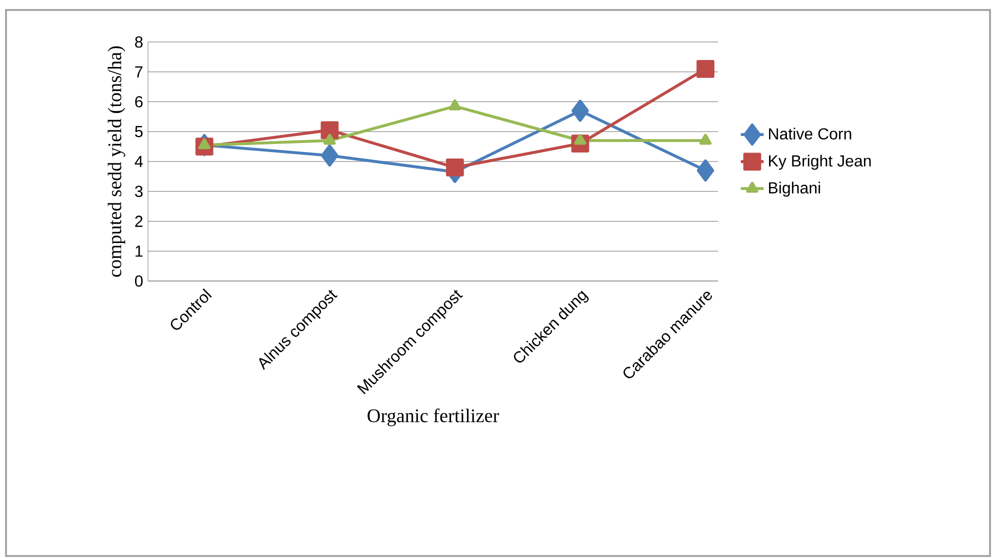  I want to click on legend-label: Ky Bright Jean, so click(820, 162).